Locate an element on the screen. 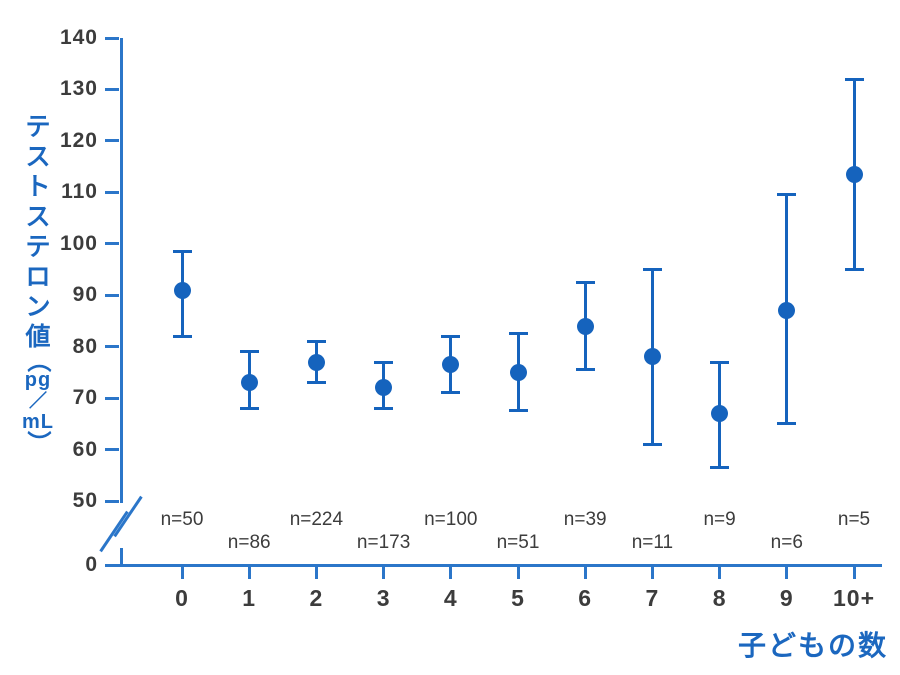 The image size is (900, 675). x-tick-label: 2 is located at coordinates (316, 598).